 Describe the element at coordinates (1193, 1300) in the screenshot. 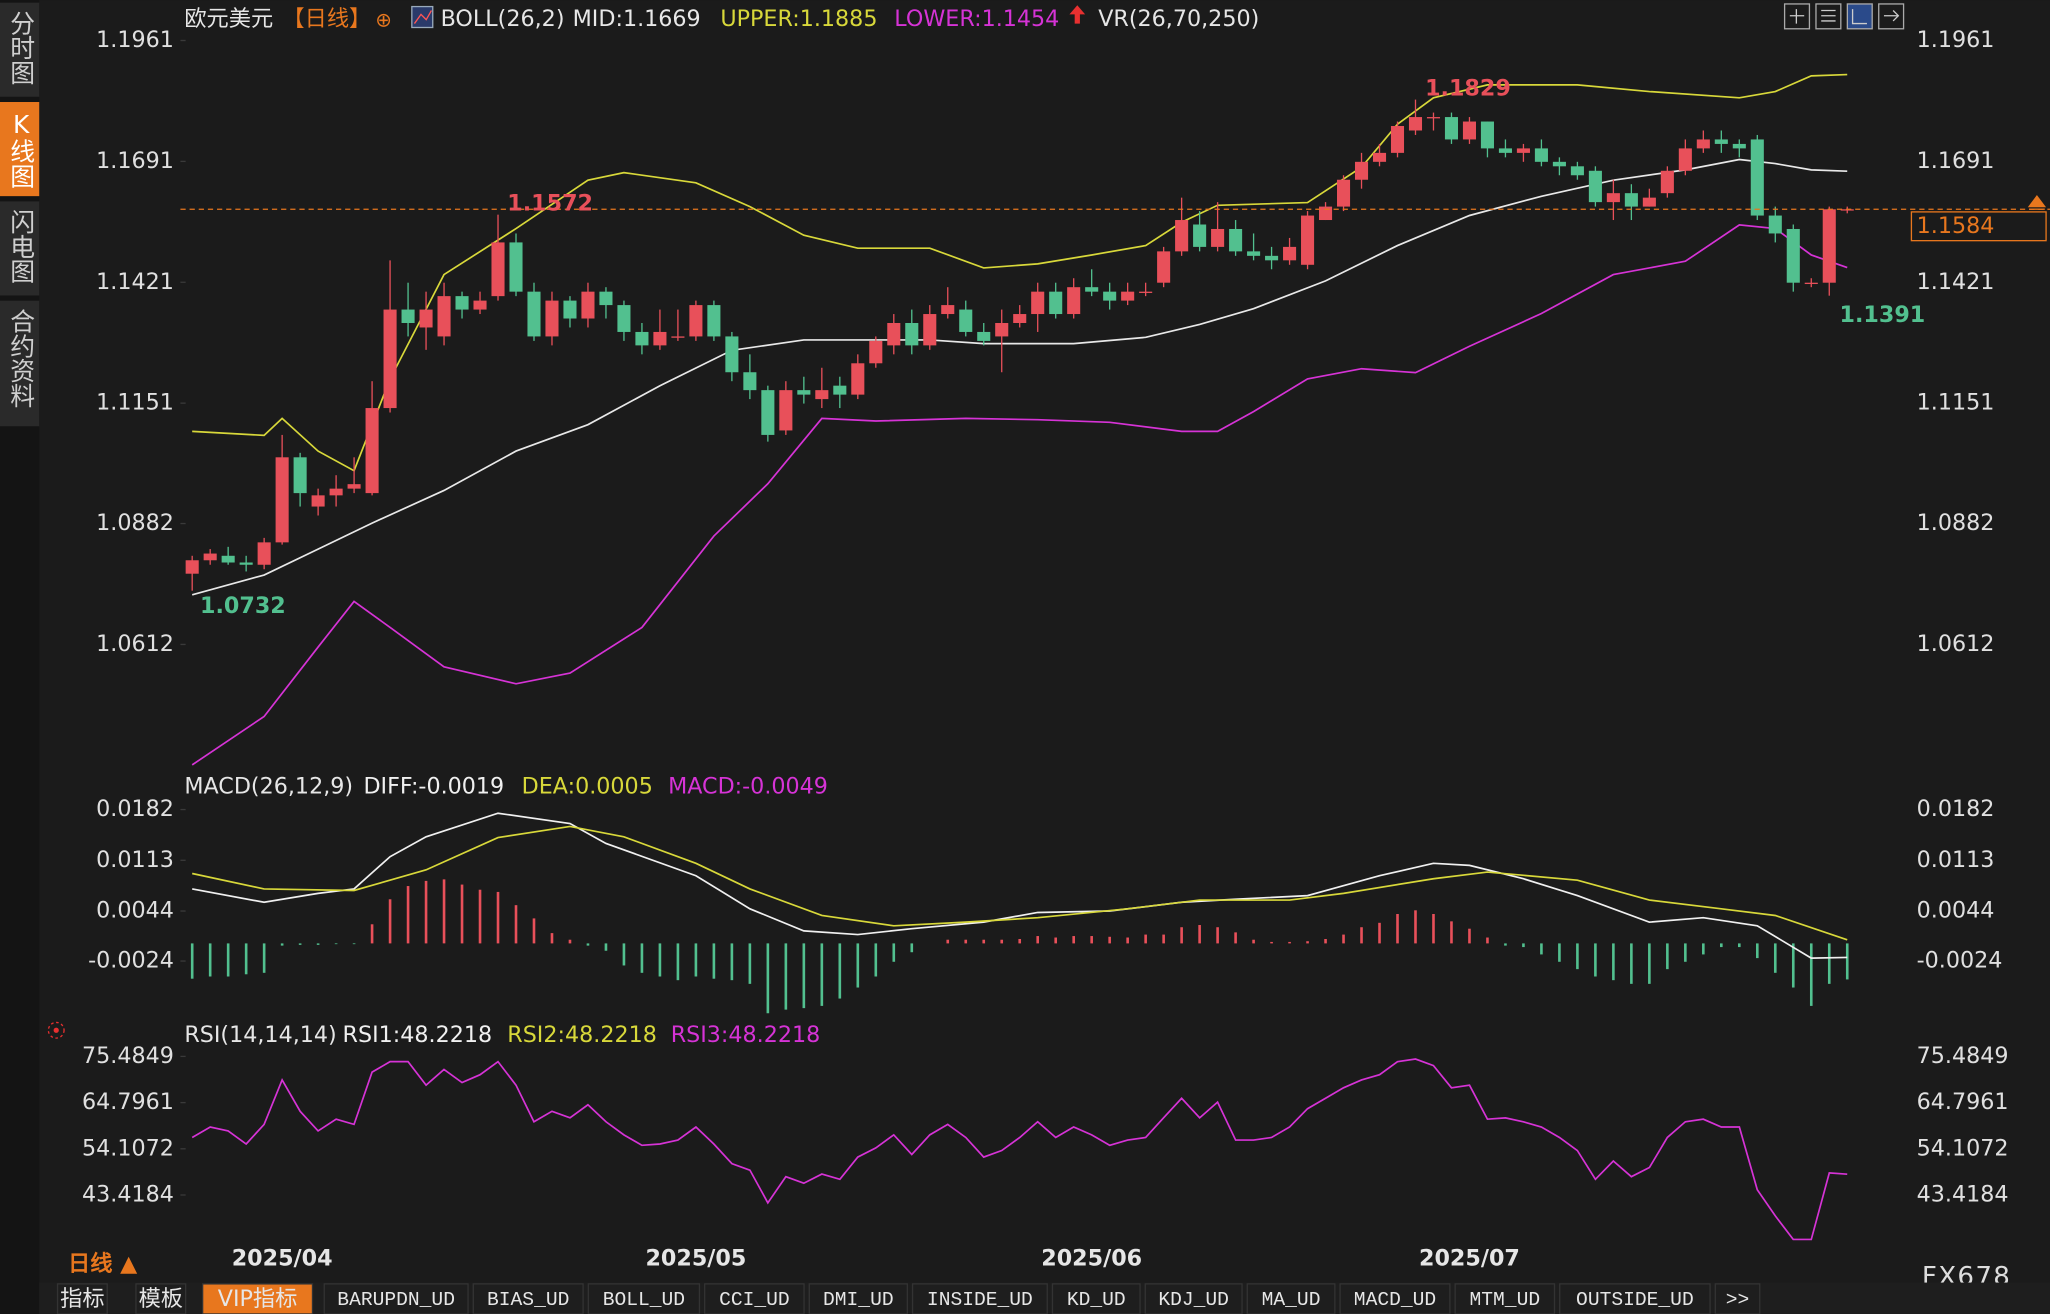

I see `bottom-tab: KDJ_UD` at that location.